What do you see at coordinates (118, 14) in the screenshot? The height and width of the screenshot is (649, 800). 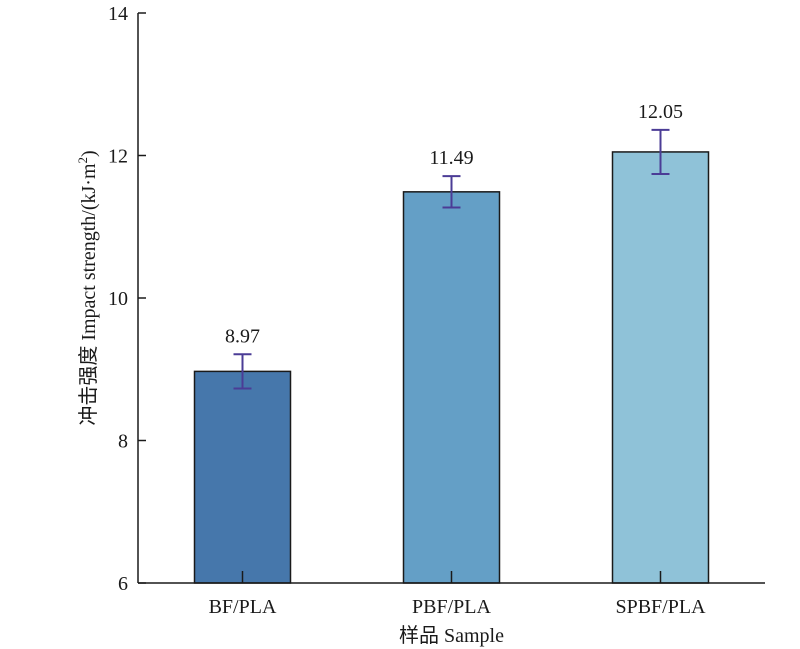 I see `y-tick-label: 14` at bounding box center [118, 14].